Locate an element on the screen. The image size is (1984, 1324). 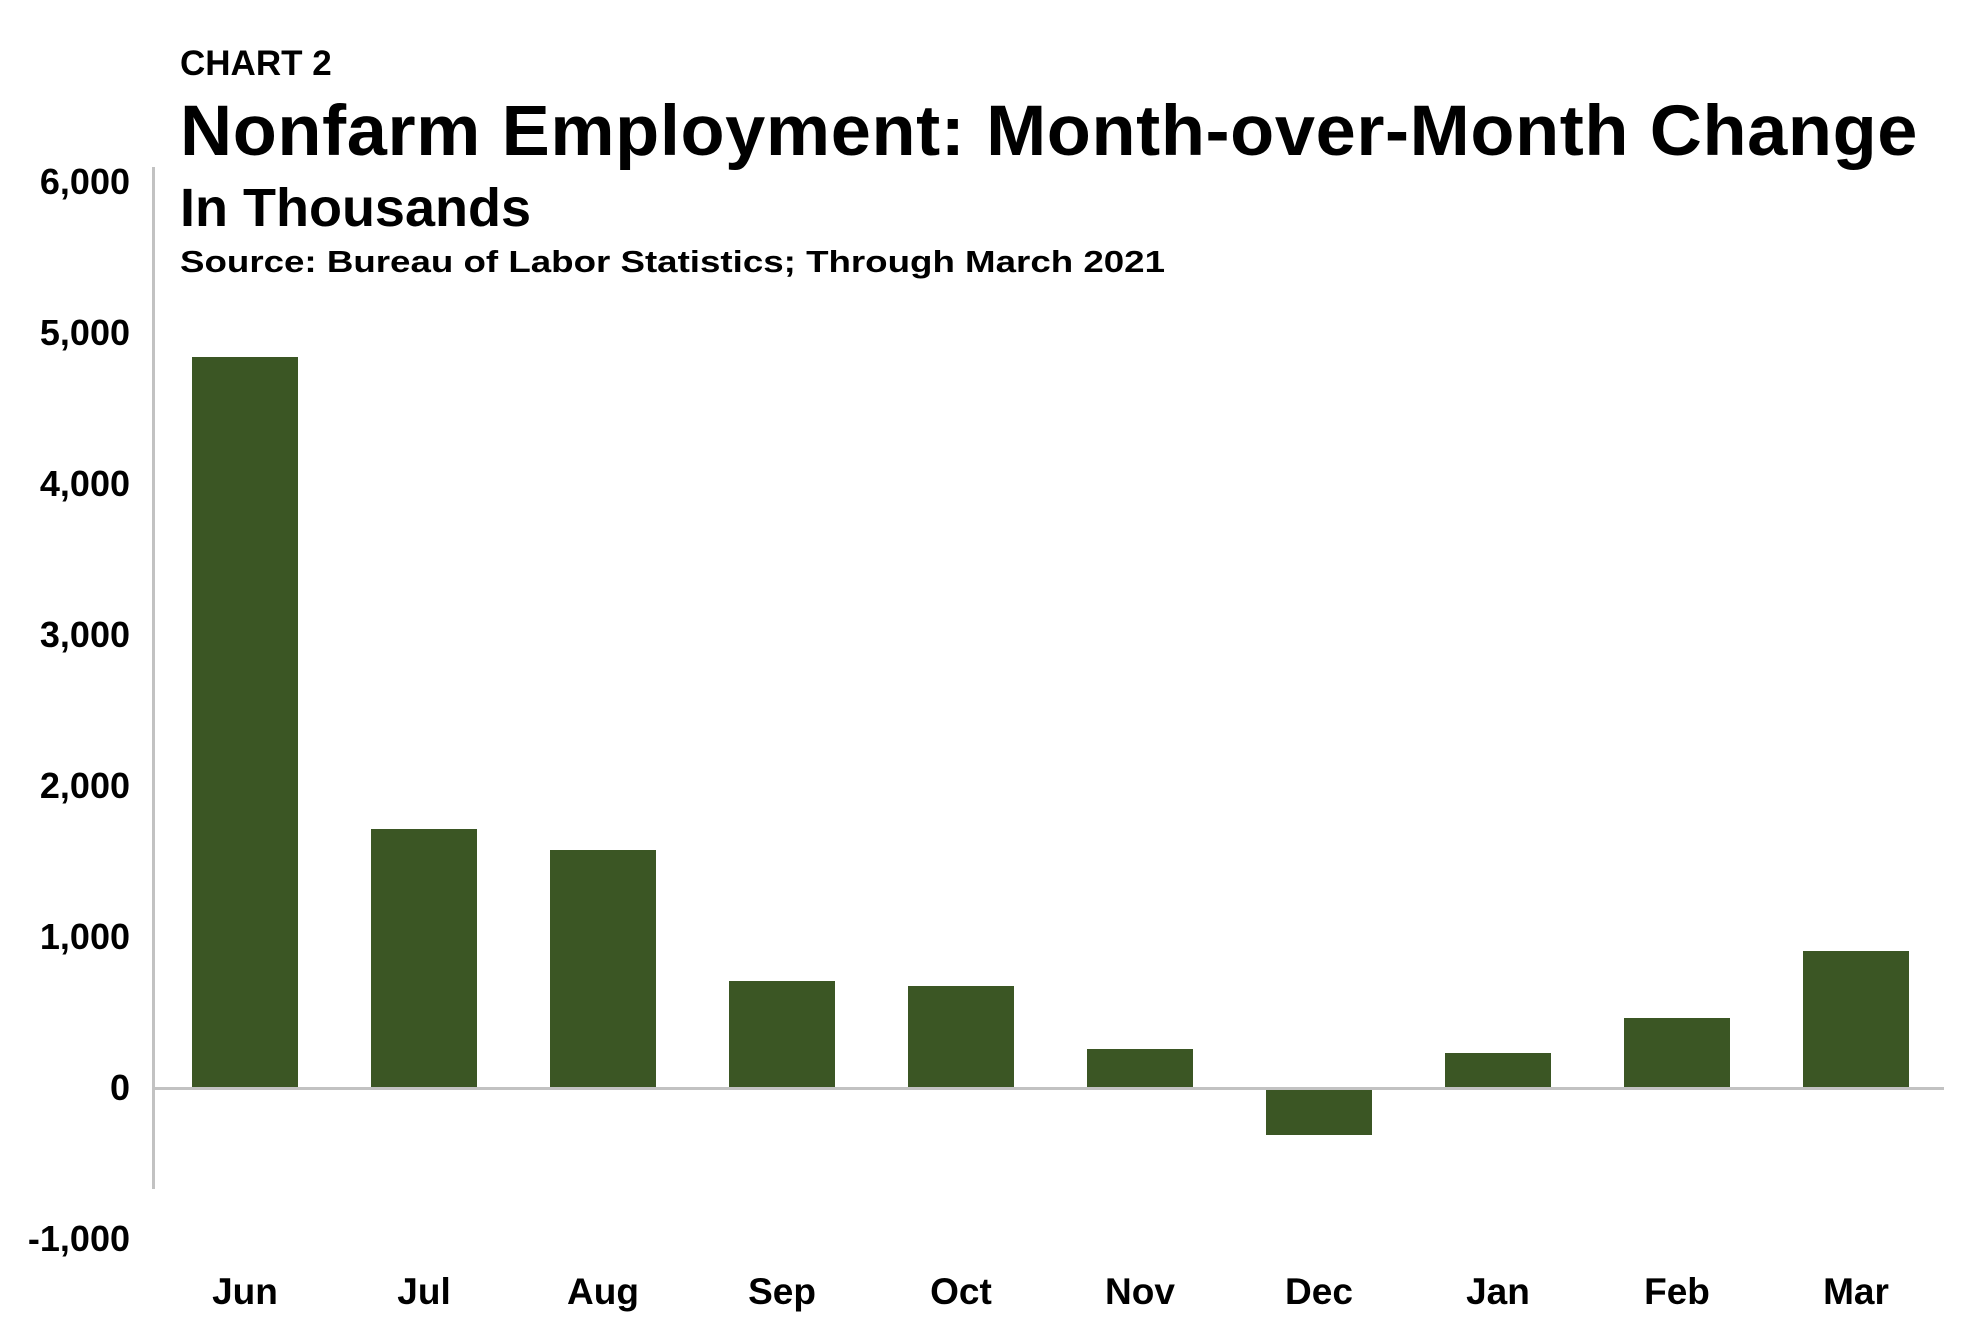
y-tick-label: 5,000 is located at coordinates (84, 332).